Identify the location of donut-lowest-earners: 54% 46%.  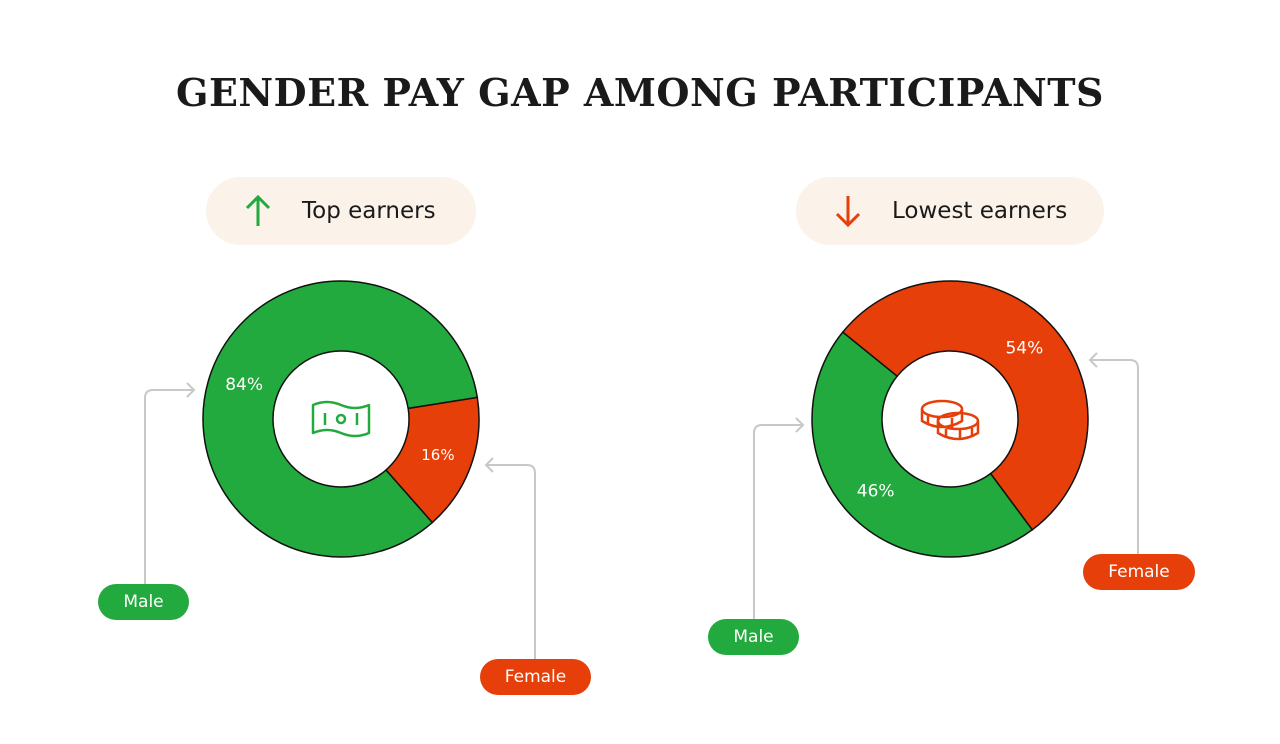
(950, 419).